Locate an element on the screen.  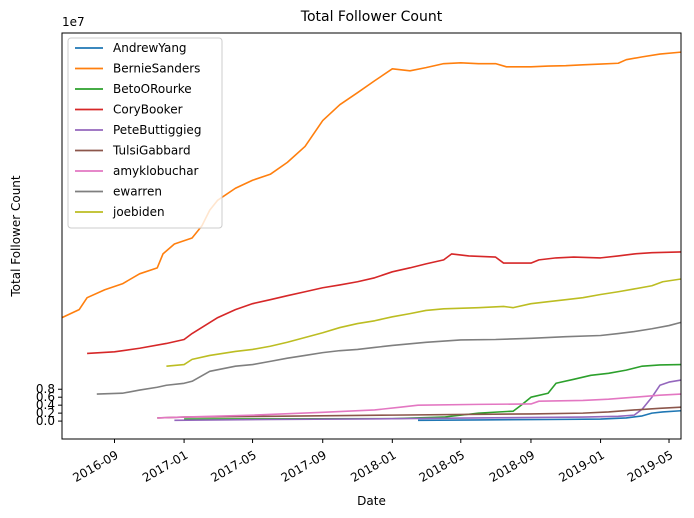
y-axis-label: Total Follower Count is located at coordinates (16, 236).